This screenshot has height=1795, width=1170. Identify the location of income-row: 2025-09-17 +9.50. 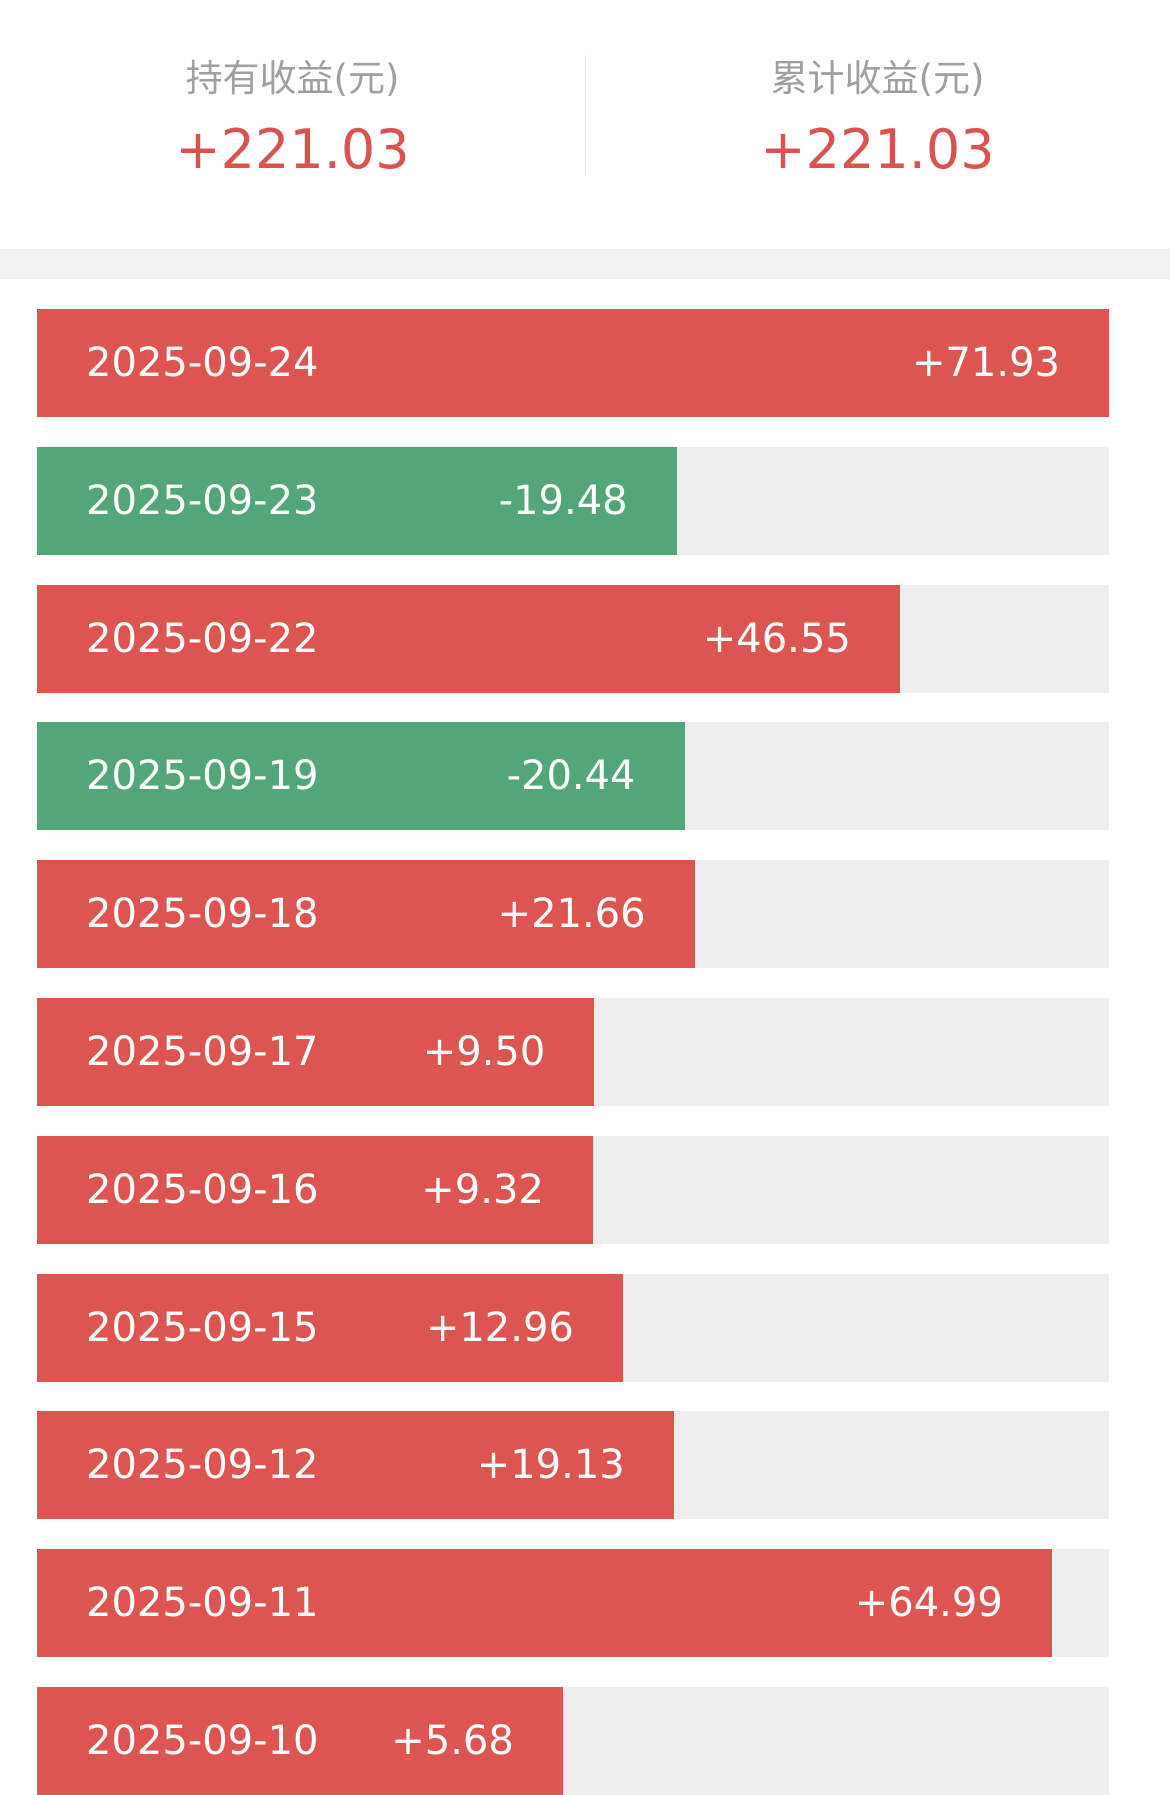
(573, 1052).